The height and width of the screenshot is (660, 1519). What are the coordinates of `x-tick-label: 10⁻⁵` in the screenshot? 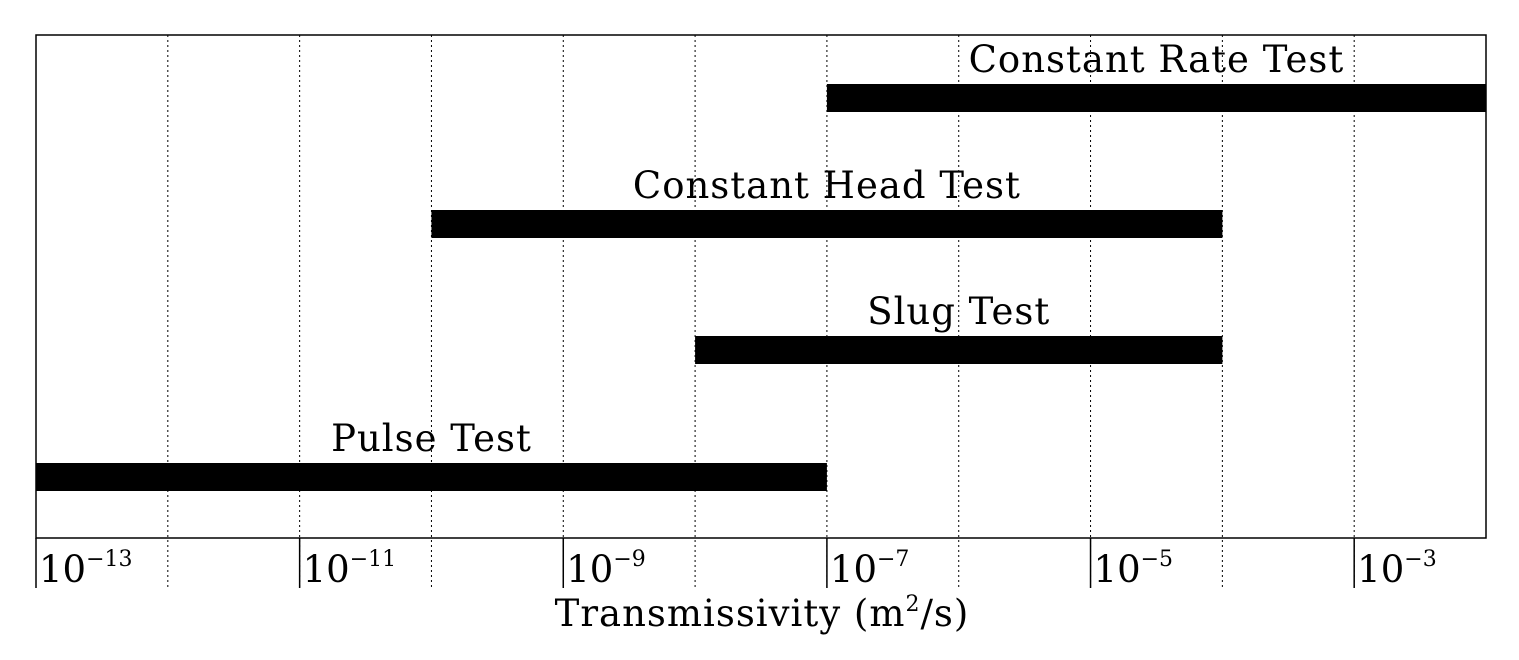 It's located at (1134, 569).